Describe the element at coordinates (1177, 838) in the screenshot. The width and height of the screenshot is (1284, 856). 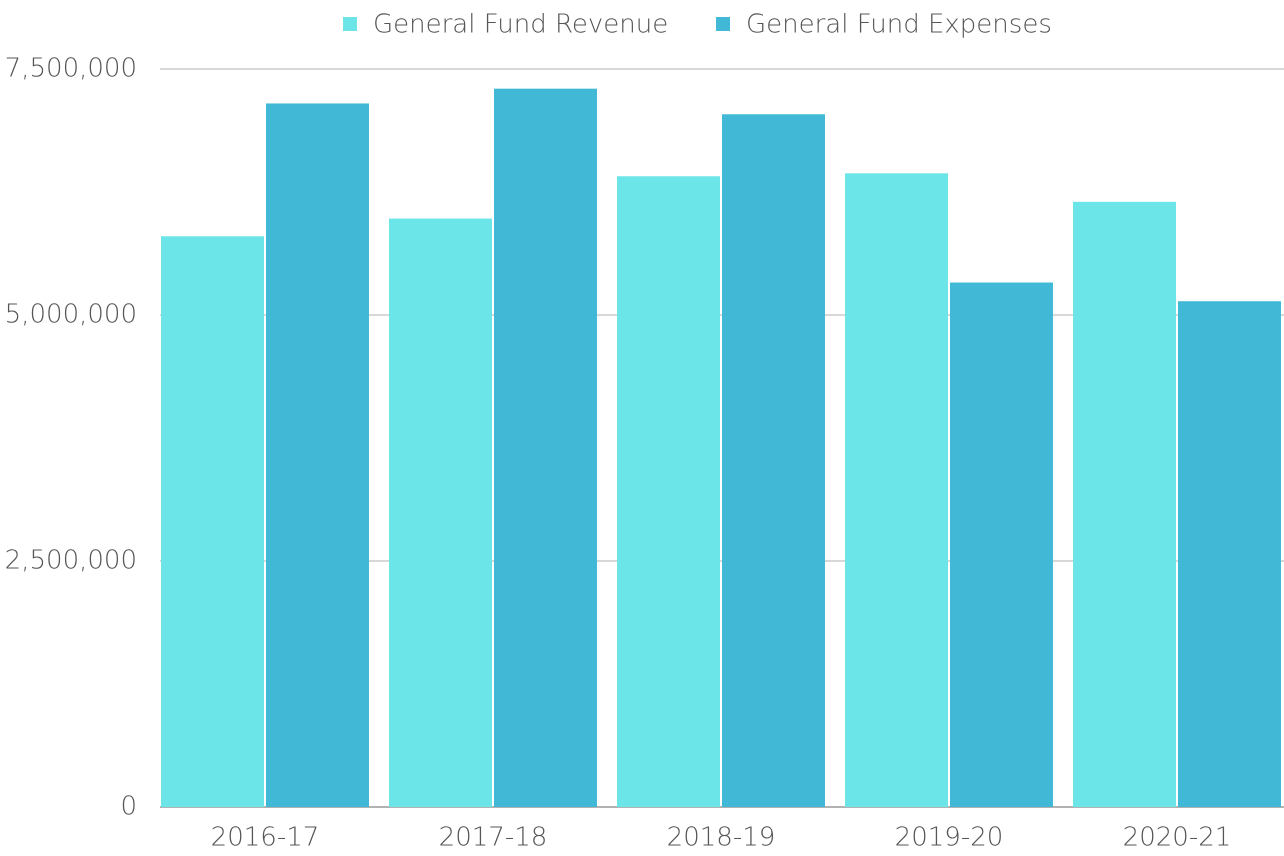
I see `x-tick-label: 2020-21` at that location.